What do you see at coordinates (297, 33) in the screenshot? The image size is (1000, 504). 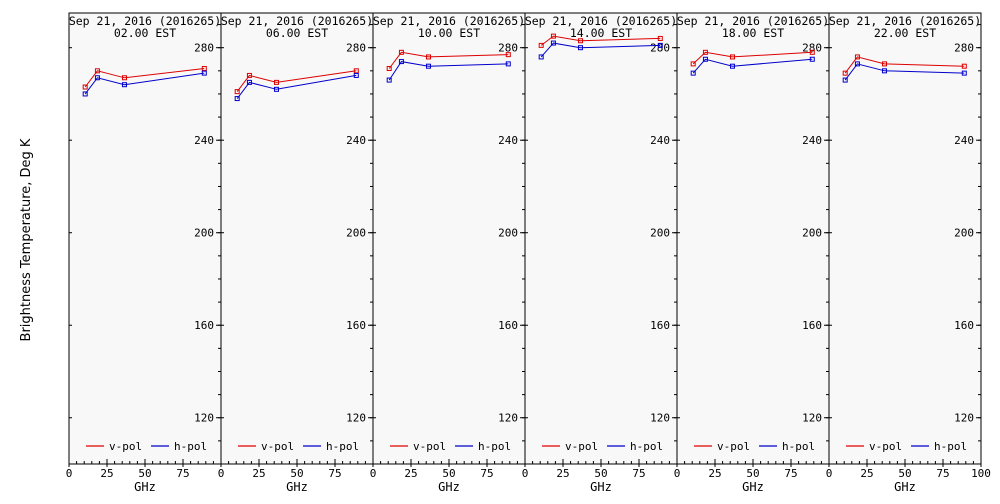 I see `panel-subtitle: 06.00 EST` at bounding box center [297, 33].